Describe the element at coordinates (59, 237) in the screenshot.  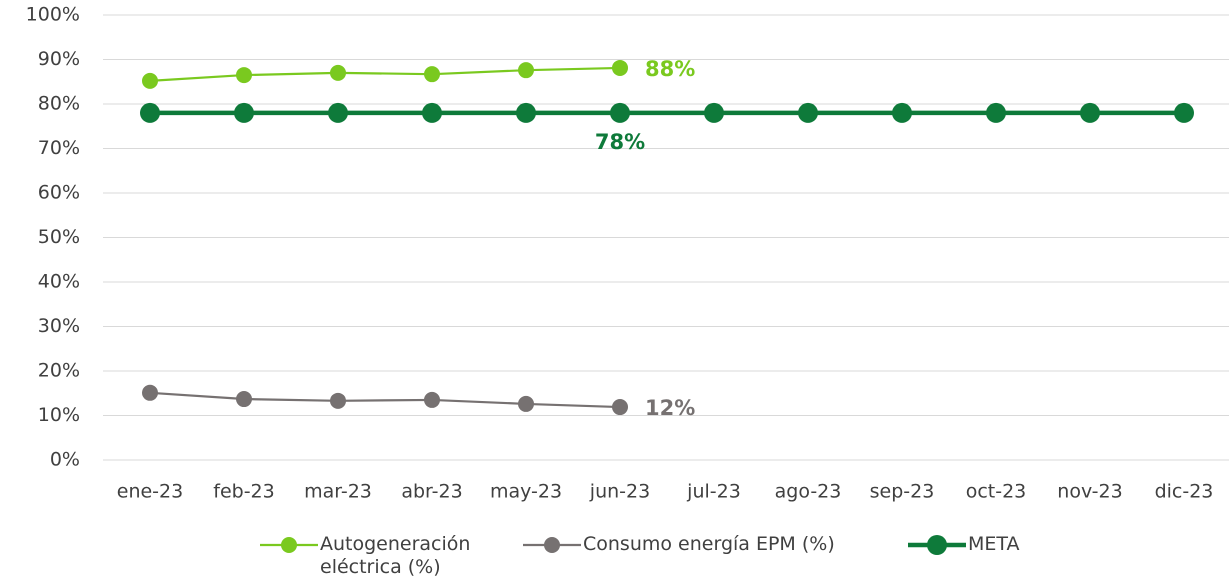
I see `y-tick-label: 50%` at that location.